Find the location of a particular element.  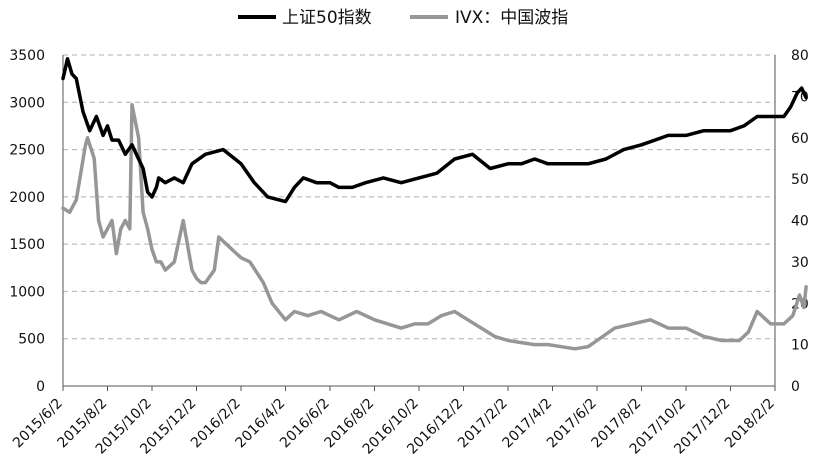

y-right-tick-label: 0 is located at coordinates (795, 387).